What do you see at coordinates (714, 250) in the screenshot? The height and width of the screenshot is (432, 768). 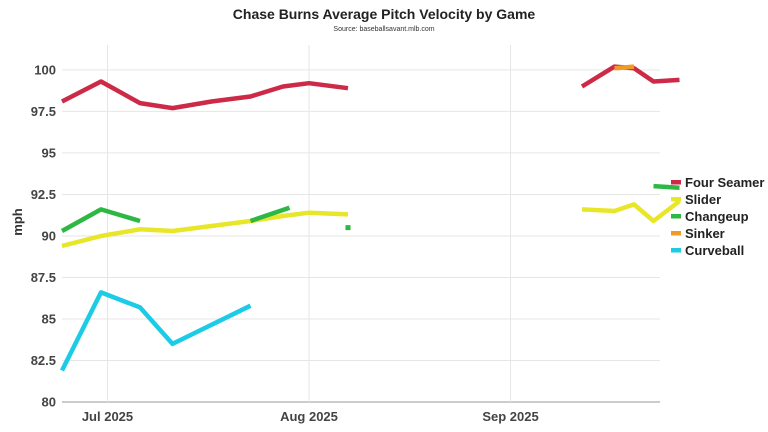 I see `legend-label-curveball: Curveball` at bounding box center [714, 250].